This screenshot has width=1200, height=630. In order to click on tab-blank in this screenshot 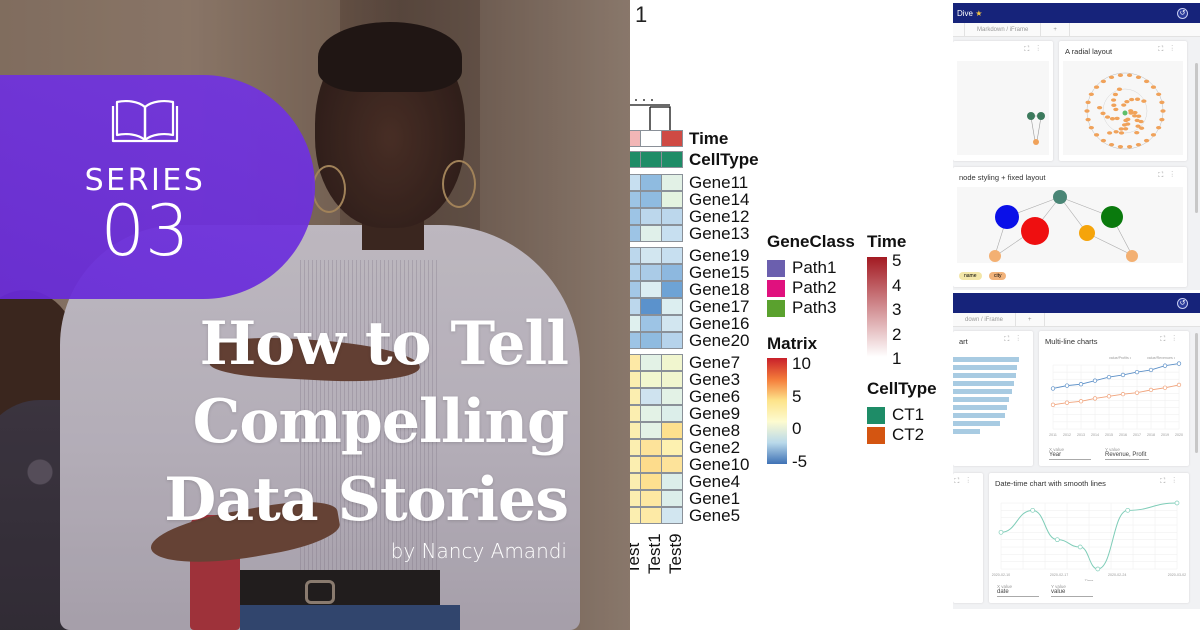, I will do `click(959, 29)`.